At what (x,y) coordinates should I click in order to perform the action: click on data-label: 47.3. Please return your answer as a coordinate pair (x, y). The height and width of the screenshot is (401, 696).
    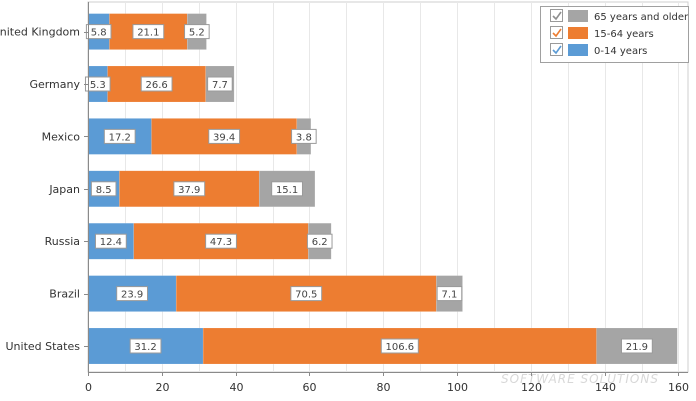
    Looking at the image, I should click on (221, 242).